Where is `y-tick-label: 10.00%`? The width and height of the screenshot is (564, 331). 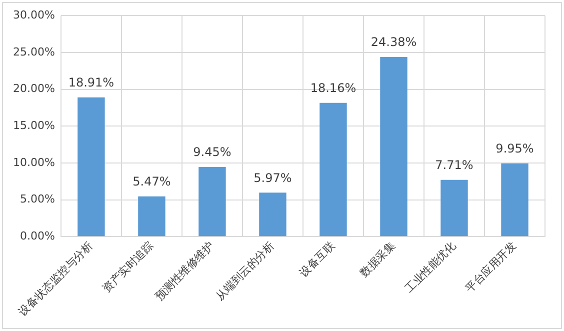 y-tick-label: 10.00% is located at coordinates (33, 162).